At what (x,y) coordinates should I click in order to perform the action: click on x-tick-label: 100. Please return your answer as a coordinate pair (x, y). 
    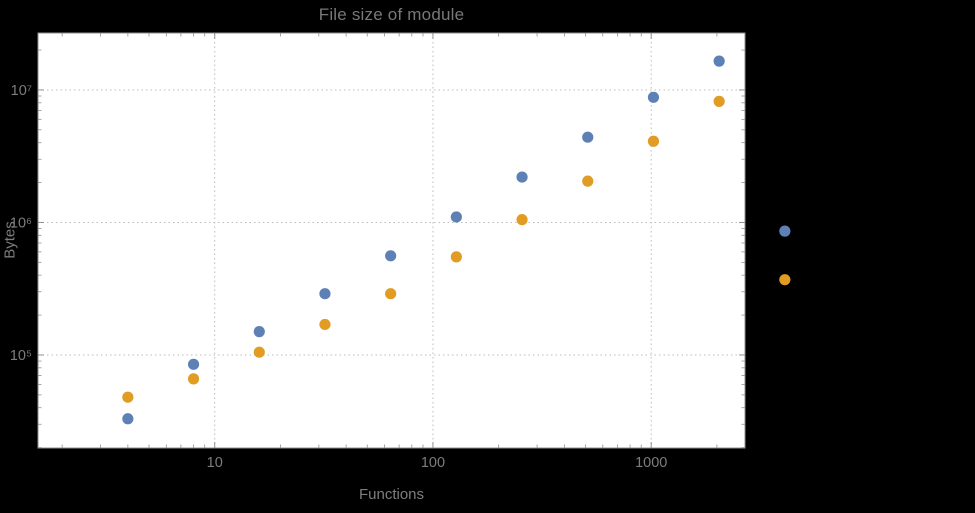
    Looking at the image, I should click on (433, 463).